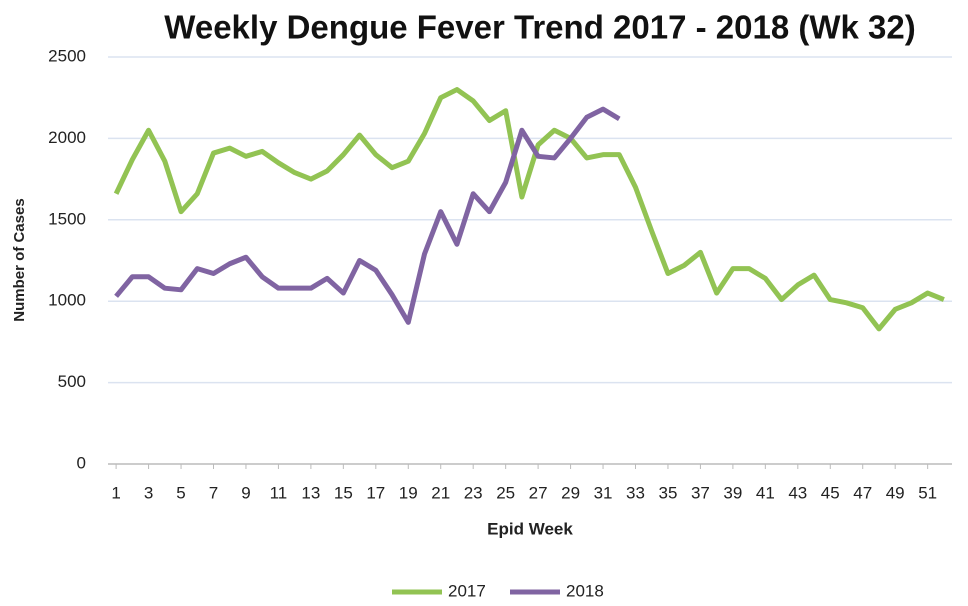  What do you see at coordinates (310, 492) in the screenshot?
I see `x-tick-label: 13` at bounding box center [310, 492].